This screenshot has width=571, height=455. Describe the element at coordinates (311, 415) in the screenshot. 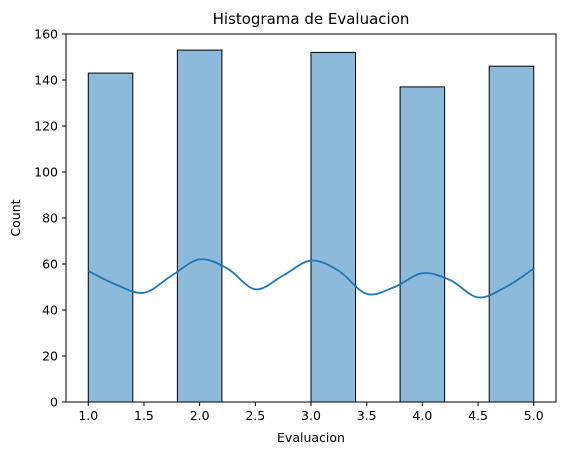

I see `x-tick-label: 3.0` at that location.